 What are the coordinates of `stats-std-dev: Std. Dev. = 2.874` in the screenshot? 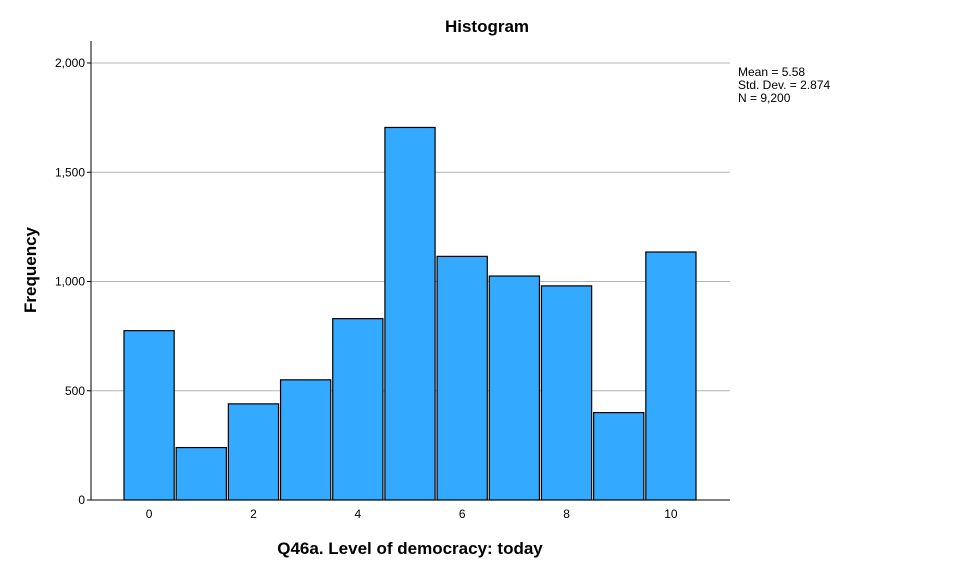 It's located at (784, 85).